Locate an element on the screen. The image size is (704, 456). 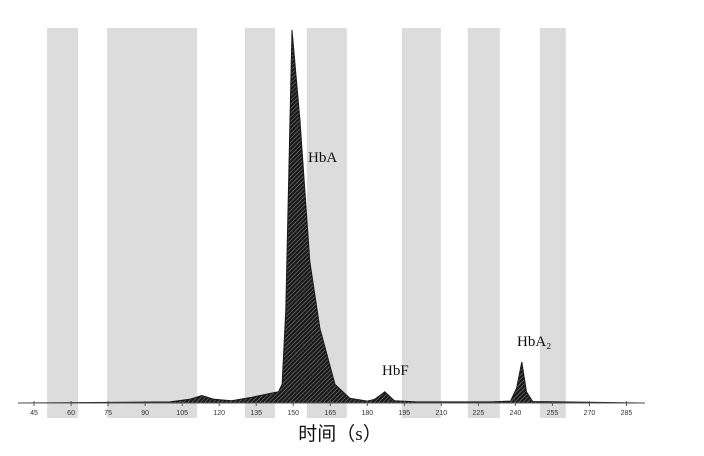
peak-label: HbF is located at coordinates (395, 371).